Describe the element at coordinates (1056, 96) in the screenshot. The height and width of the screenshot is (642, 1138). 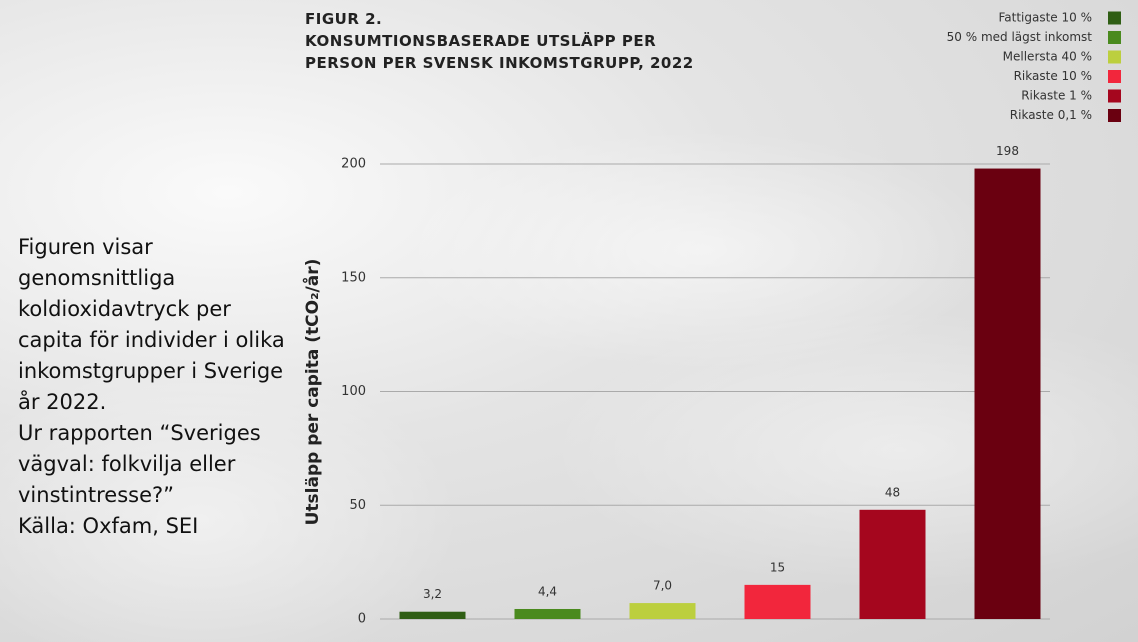
I see `legend-label: Rikaste 1 %` at that location.